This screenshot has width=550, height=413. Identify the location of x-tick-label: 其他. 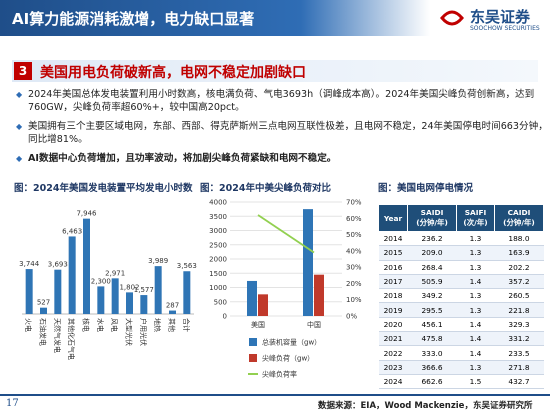
(172, 325).